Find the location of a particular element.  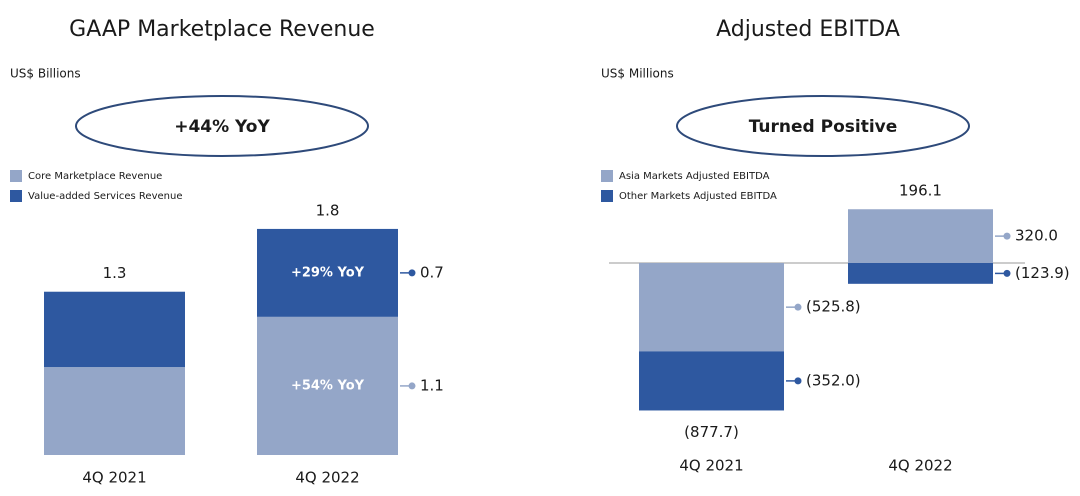

legend-label: Core Marketplace Revenue is located at coordinates (95, 176).